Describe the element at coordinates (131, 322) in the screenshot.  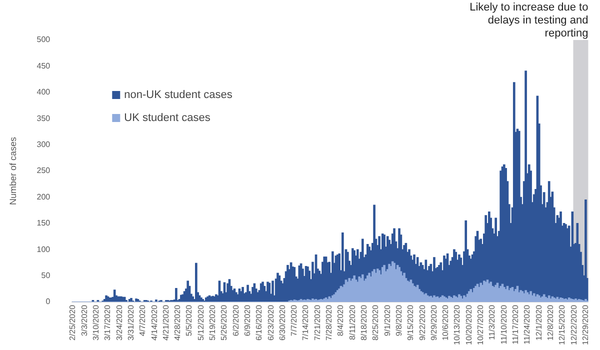
I see `x-tick-label: 3/31/2020` at that location.